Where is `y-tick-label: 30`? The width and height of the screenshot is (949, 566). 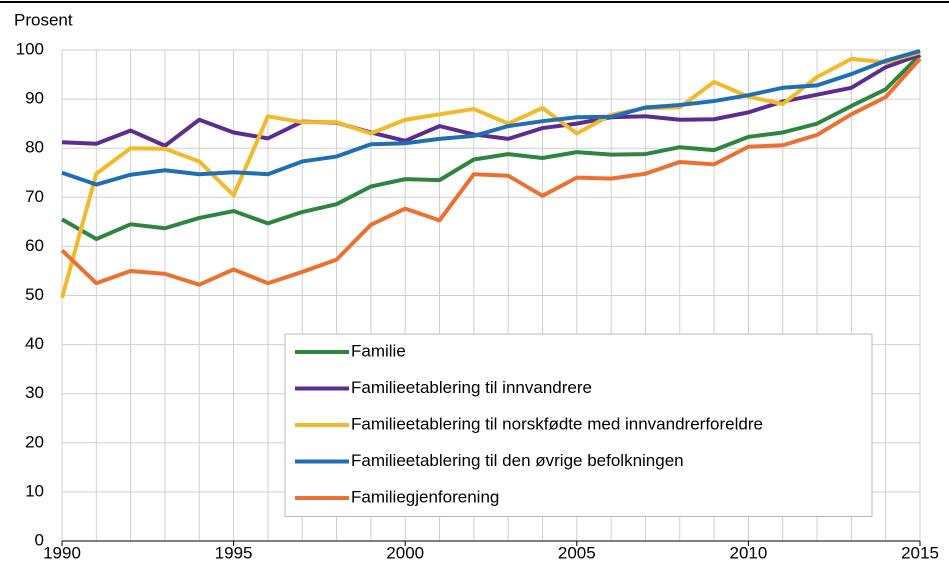 y-tick-label: 30 is located at coordinates (34, 392).